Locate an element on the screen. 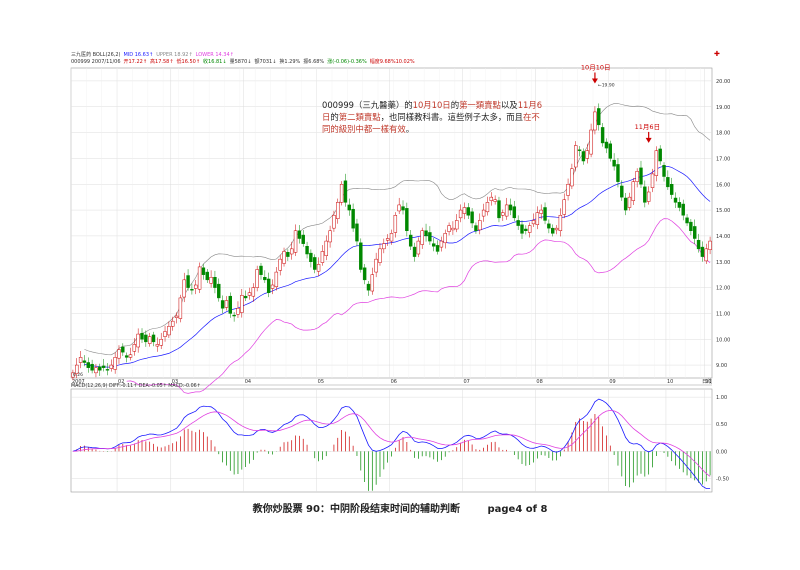  macd-dea-line is located at coordinates (391, 443).